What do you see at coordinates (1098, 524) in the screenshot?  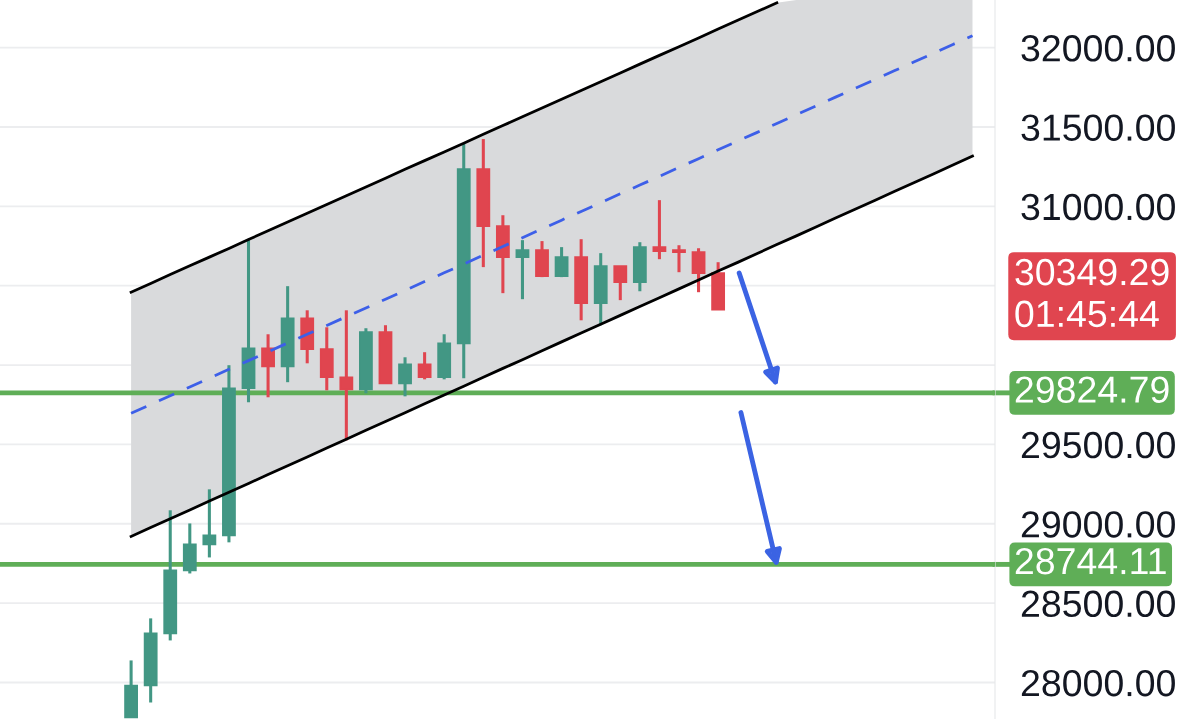 I see `y-tick-label: 29000.00` at bounding box center [1098, 524].